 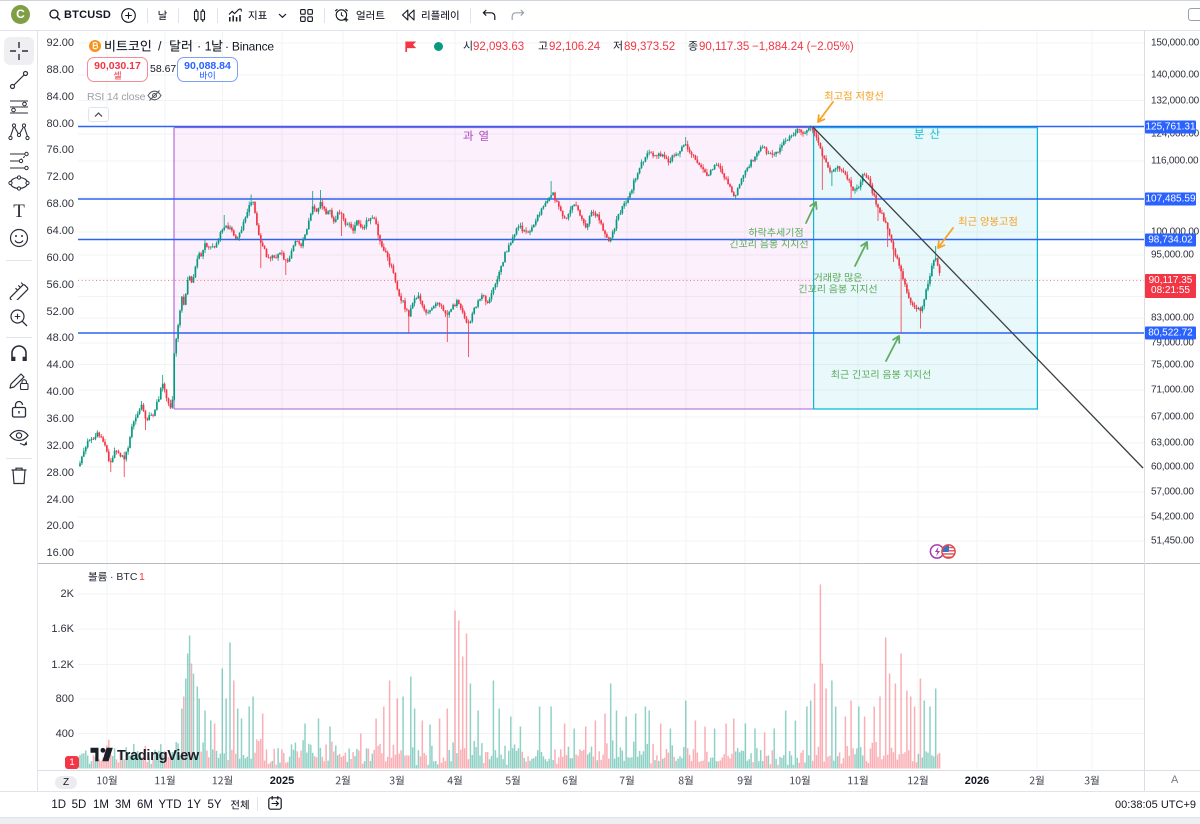 I want to click on svg-text: · Binance, so click(x=249, y=46).